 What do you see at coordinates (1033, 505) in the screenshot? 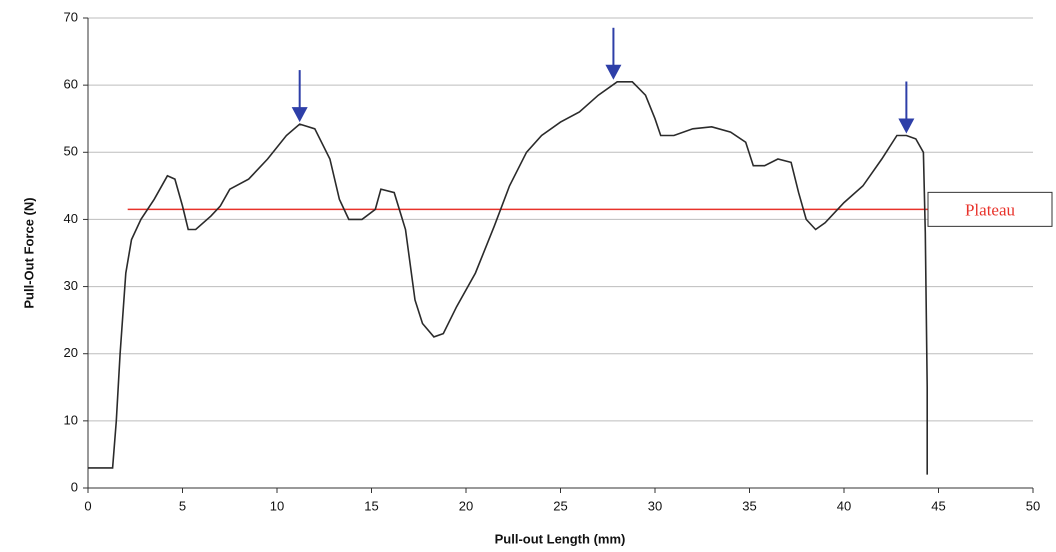
I see `x-tick-label: 50` at bounding box center [1033, 505].